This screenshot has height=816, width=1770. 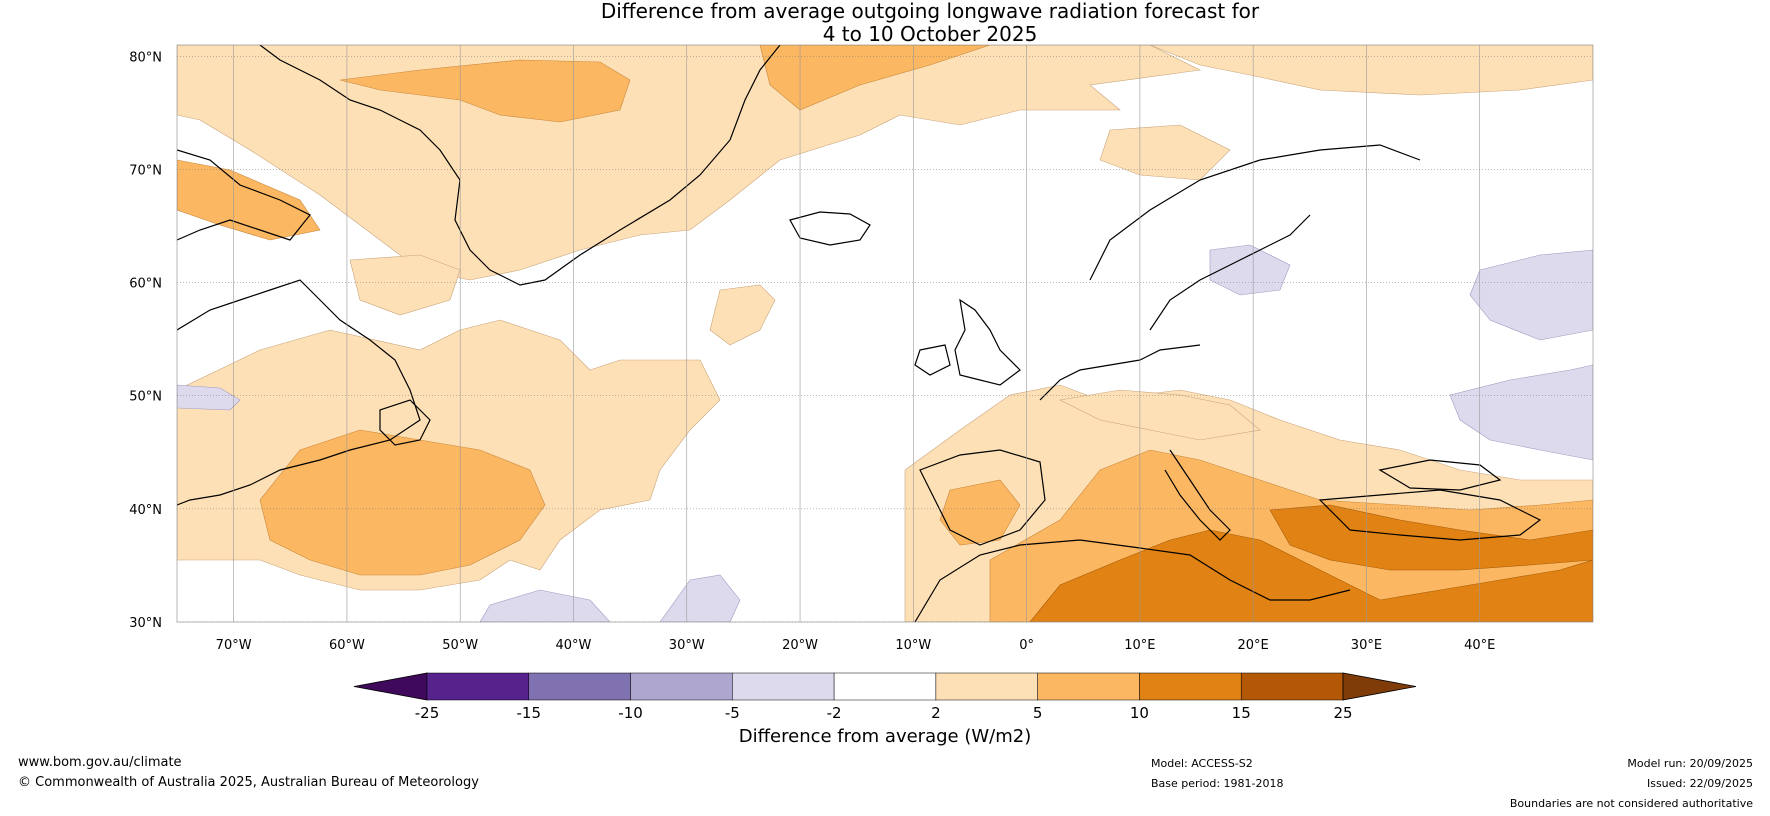 I want to click on latitude-label: 50°N, so click(x=145, y=397).